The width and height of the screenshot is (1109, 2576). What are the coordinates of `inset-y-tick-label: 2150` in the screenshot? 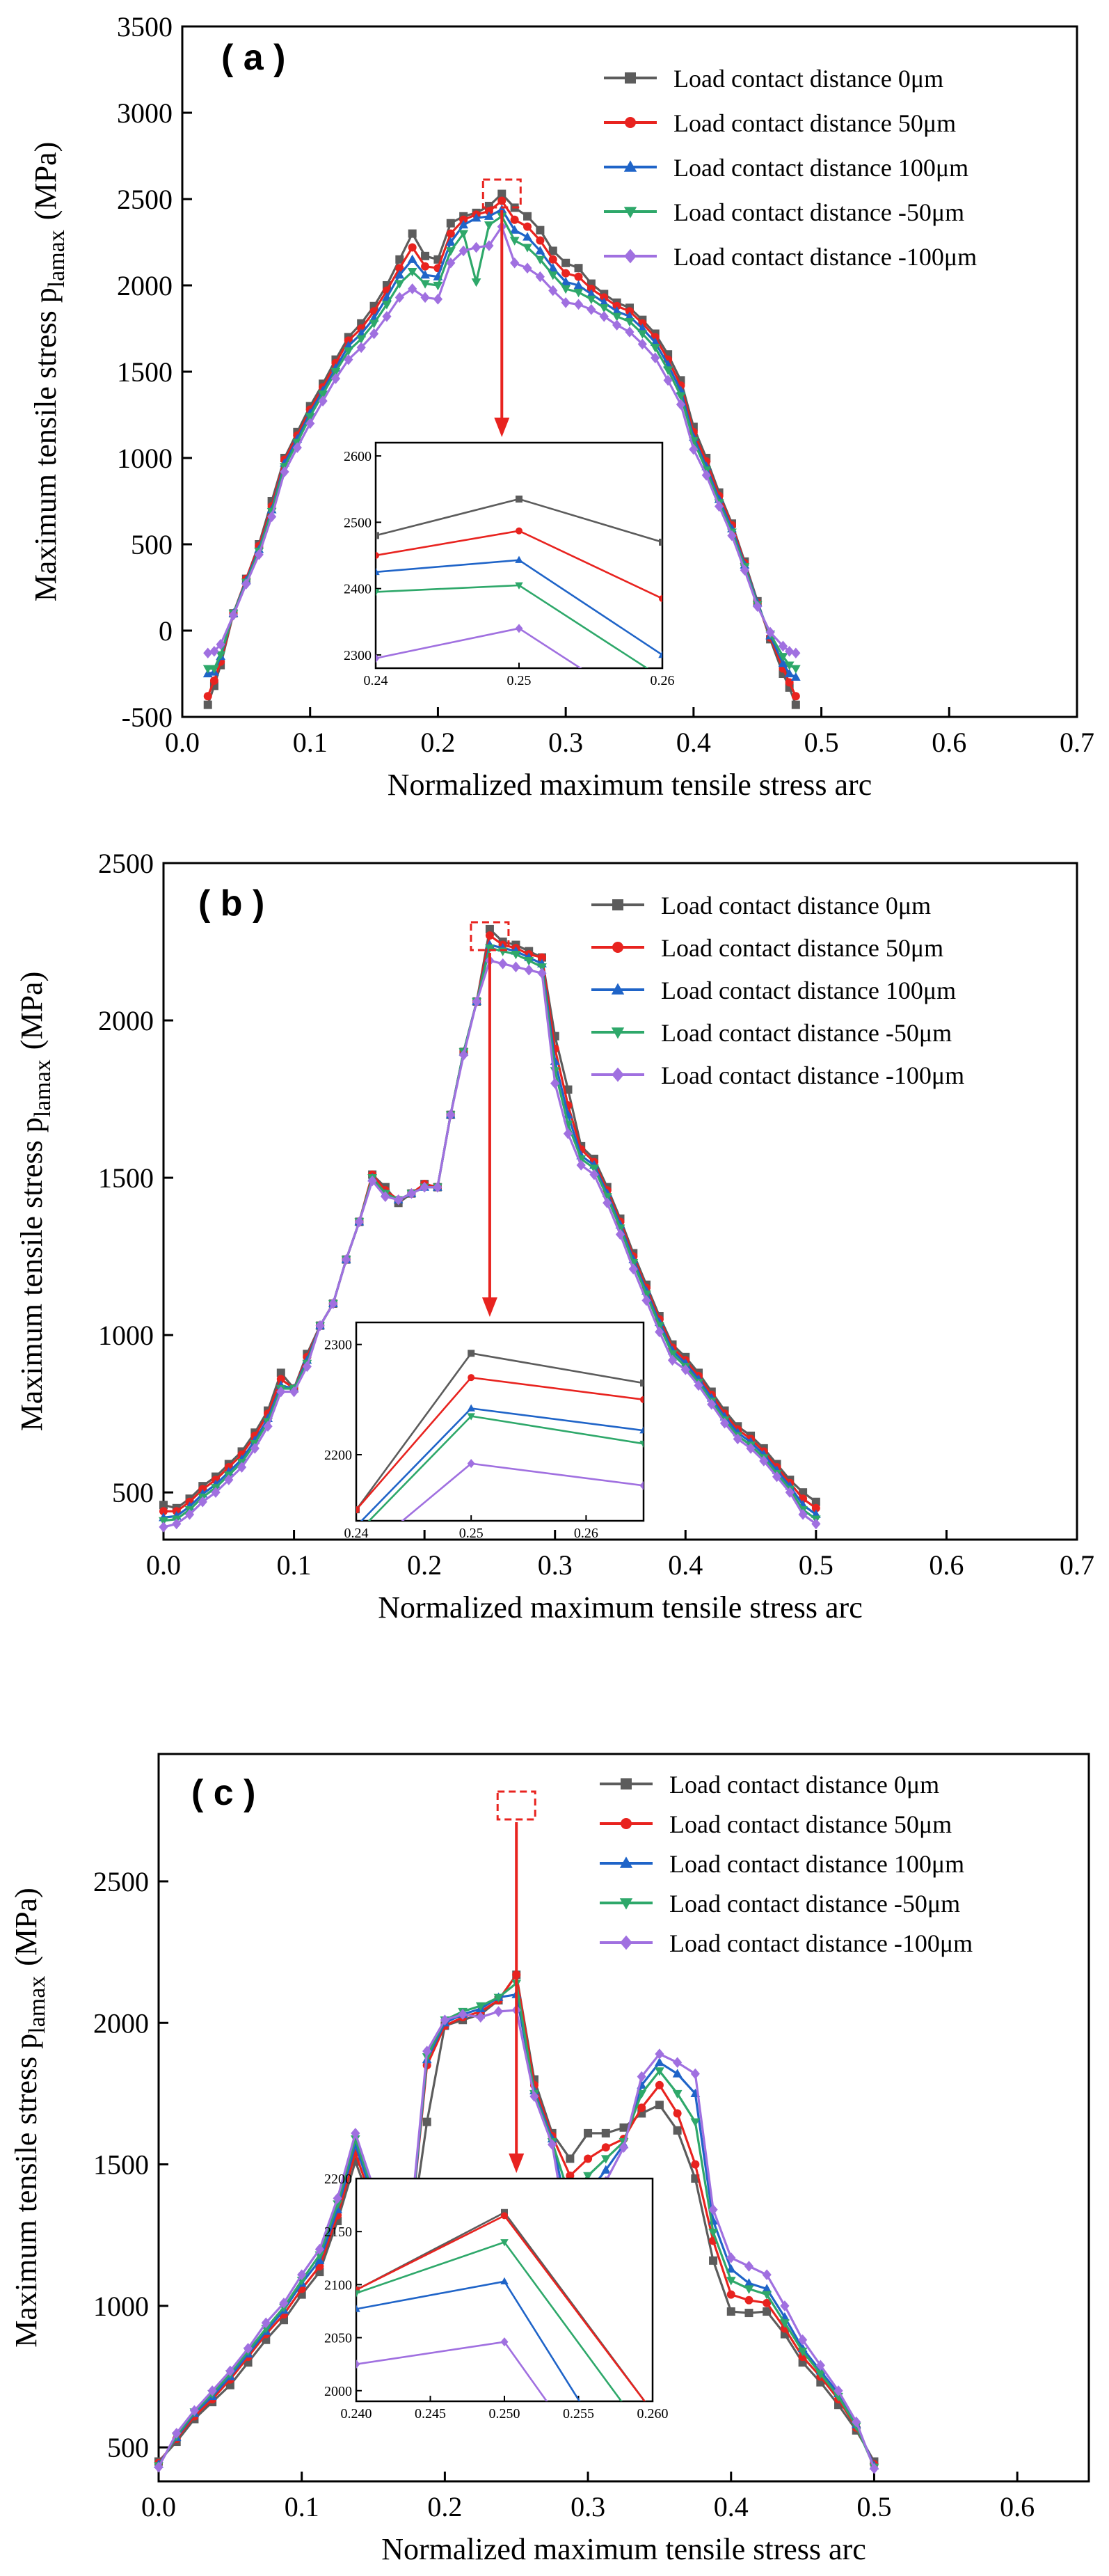 It's located at (338, 2232).